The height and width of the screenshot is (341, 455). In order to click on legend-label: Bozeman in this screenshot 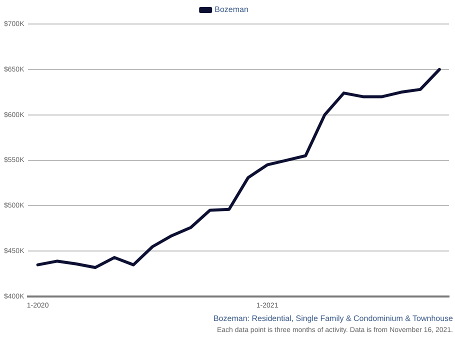, I will do `click(231, 9)`.